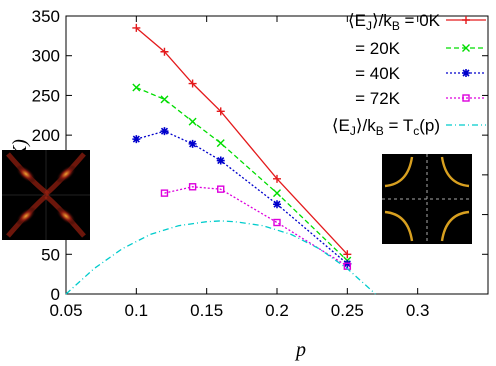 This screenshot has width=496, height=366. What do you see at coordinates (46, 195) in the screenshot?
I see `inset-heatmap` at bounding box center [46, 195].